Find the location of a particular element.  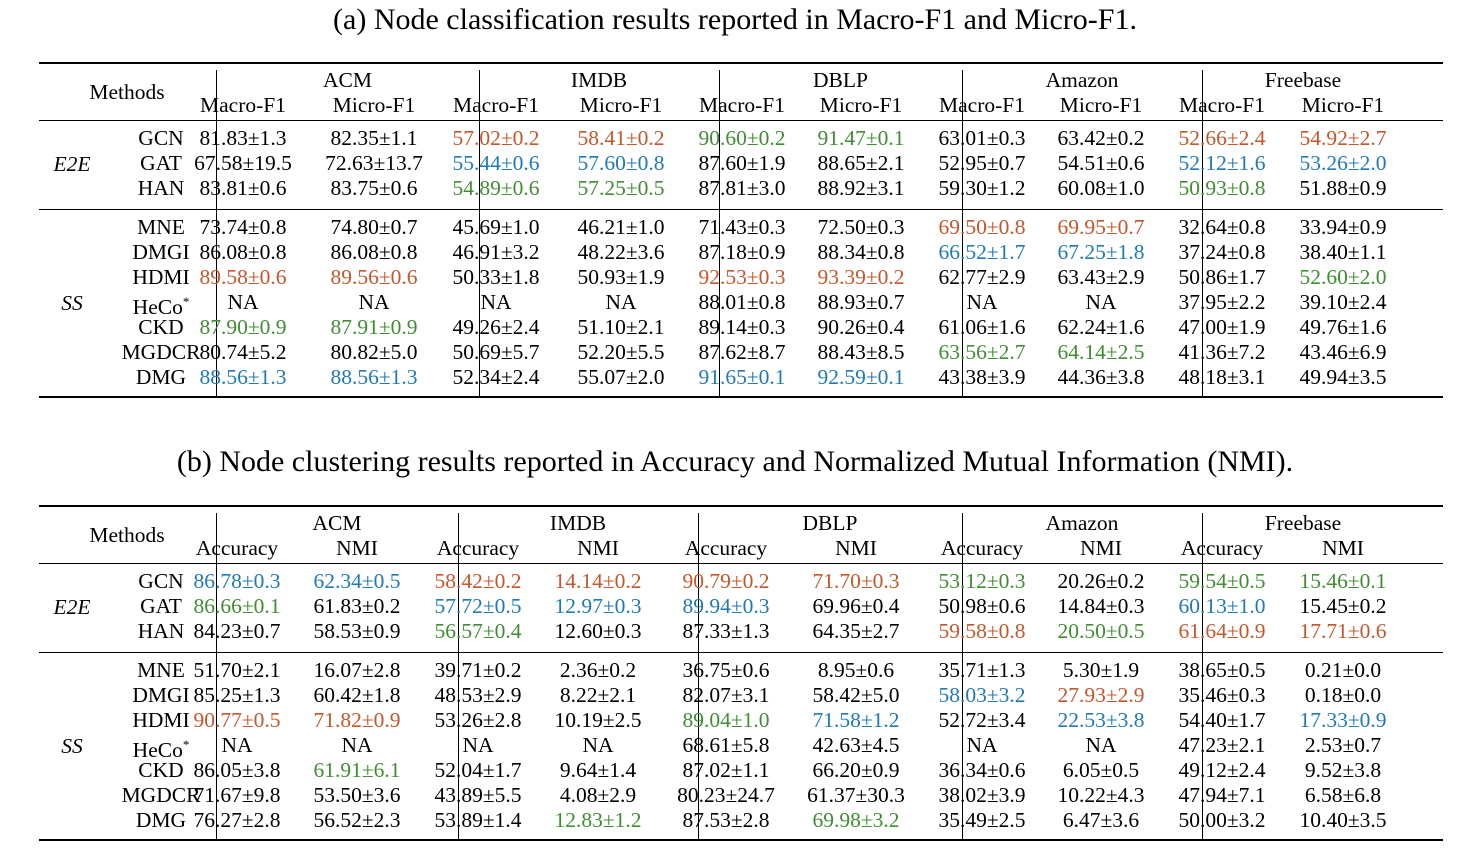

value-cell: 64.14±2.5 is located at coordinates (1101, 352).